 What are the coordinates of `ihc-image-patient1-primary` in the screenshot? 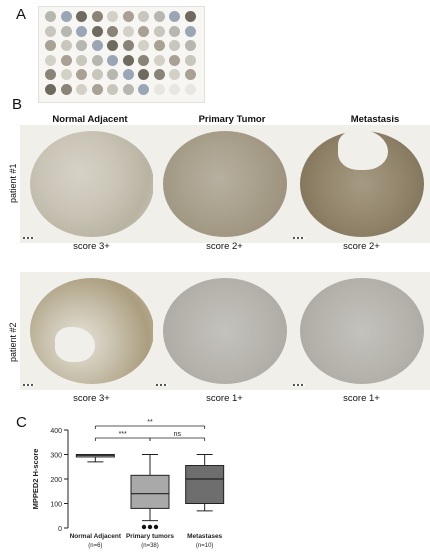 It's located at (224, 184).